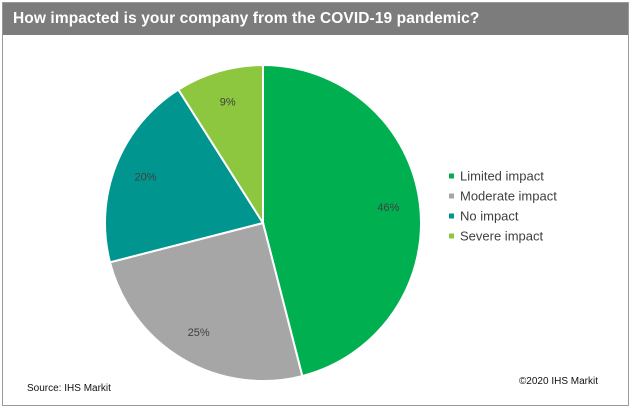  I want to click on pie-slice-no-impact, so click(184, 176).